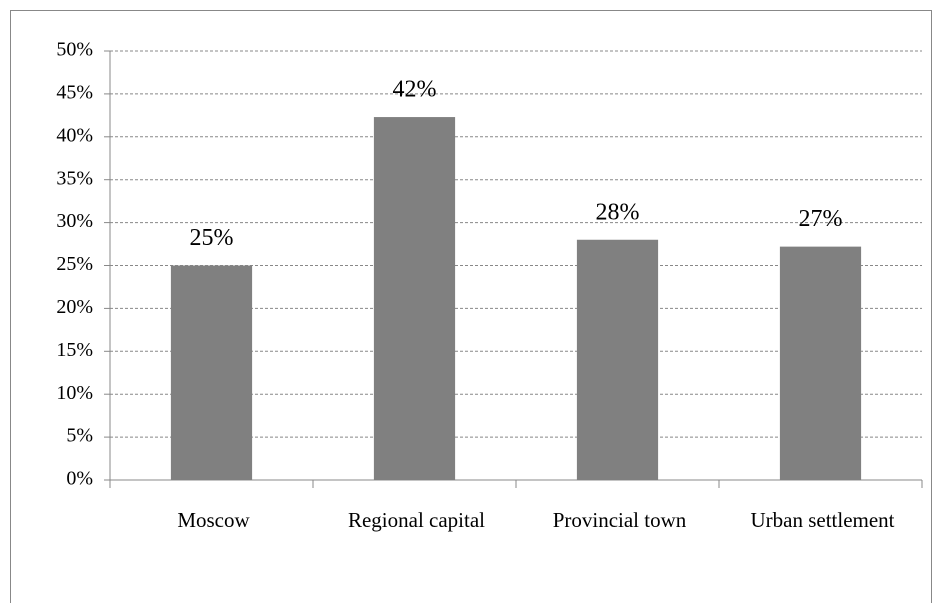 The width and height of the screenshot is (936, 603). I want to click on x-tick-label: Moscow, so click(213, 520).